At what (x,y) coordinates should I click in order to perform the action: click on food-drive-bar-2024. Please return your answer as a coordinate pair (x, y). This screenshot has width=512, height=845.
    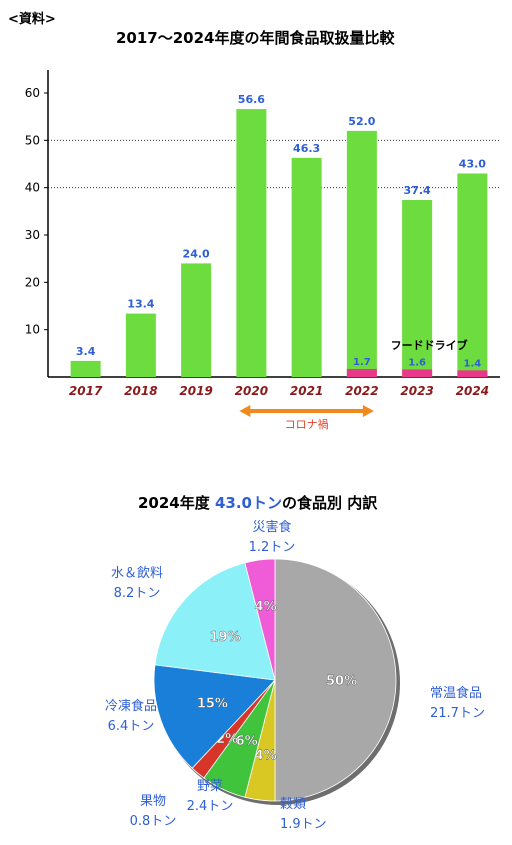
    Looking at the image, I should click on (472, 373).